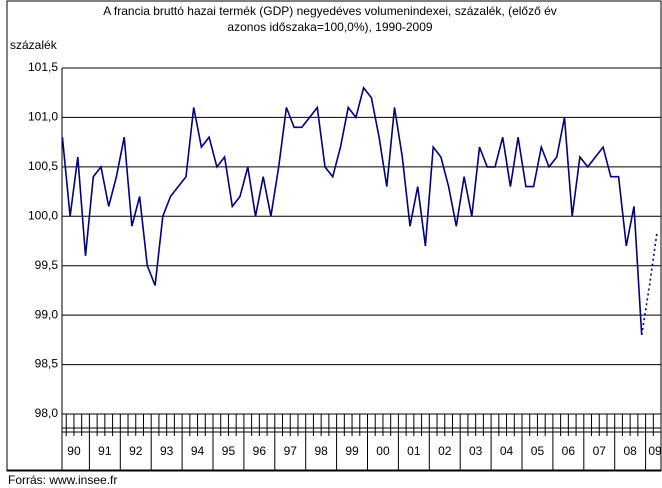 This screenshot has height=488, width=662. Describe the element at coordinates (105, 451) in the screenshot. I see `x-tick-label: 91` at that location.